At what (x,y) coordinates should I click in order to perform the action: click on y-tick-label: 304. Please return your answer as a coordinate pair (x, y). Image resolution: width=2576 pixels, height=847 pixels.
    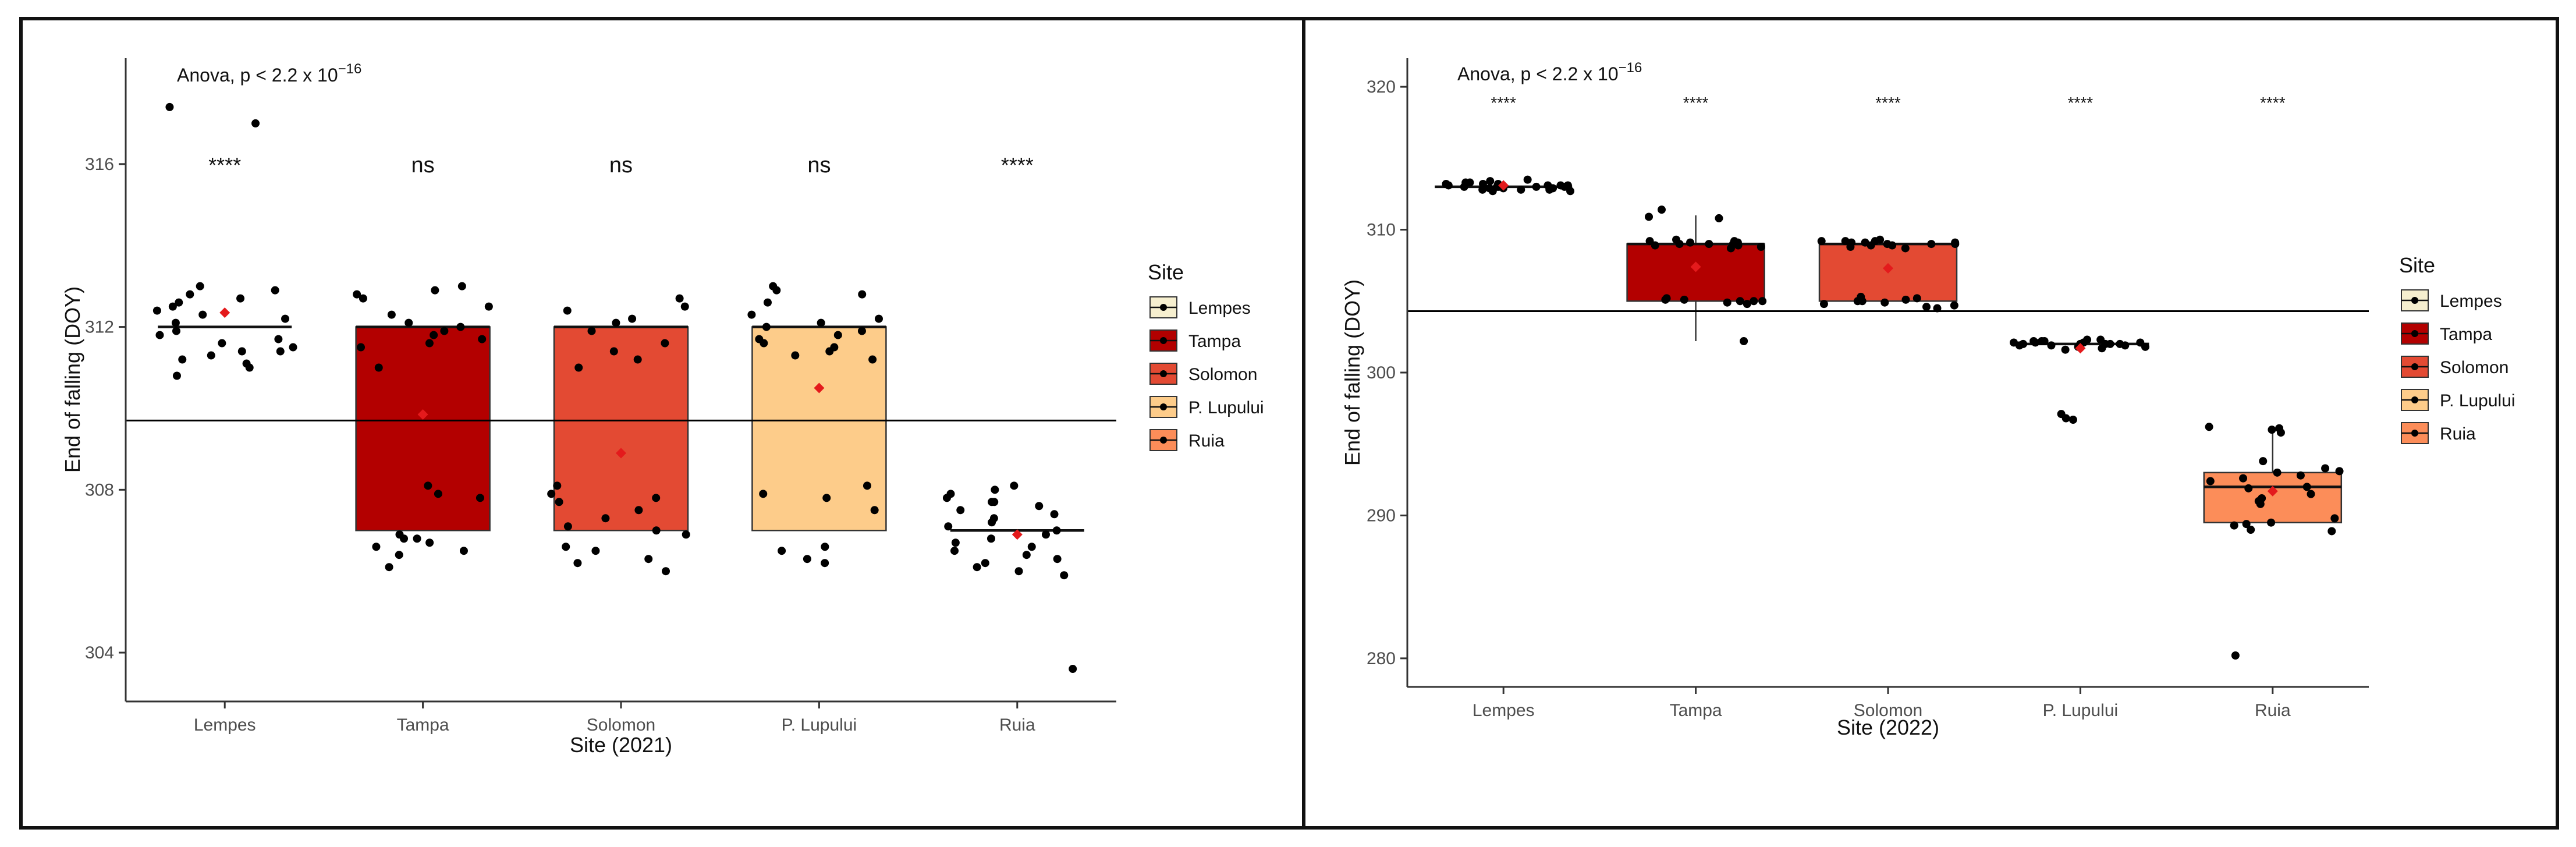
    Looking at the image, I should click on (100, 652).